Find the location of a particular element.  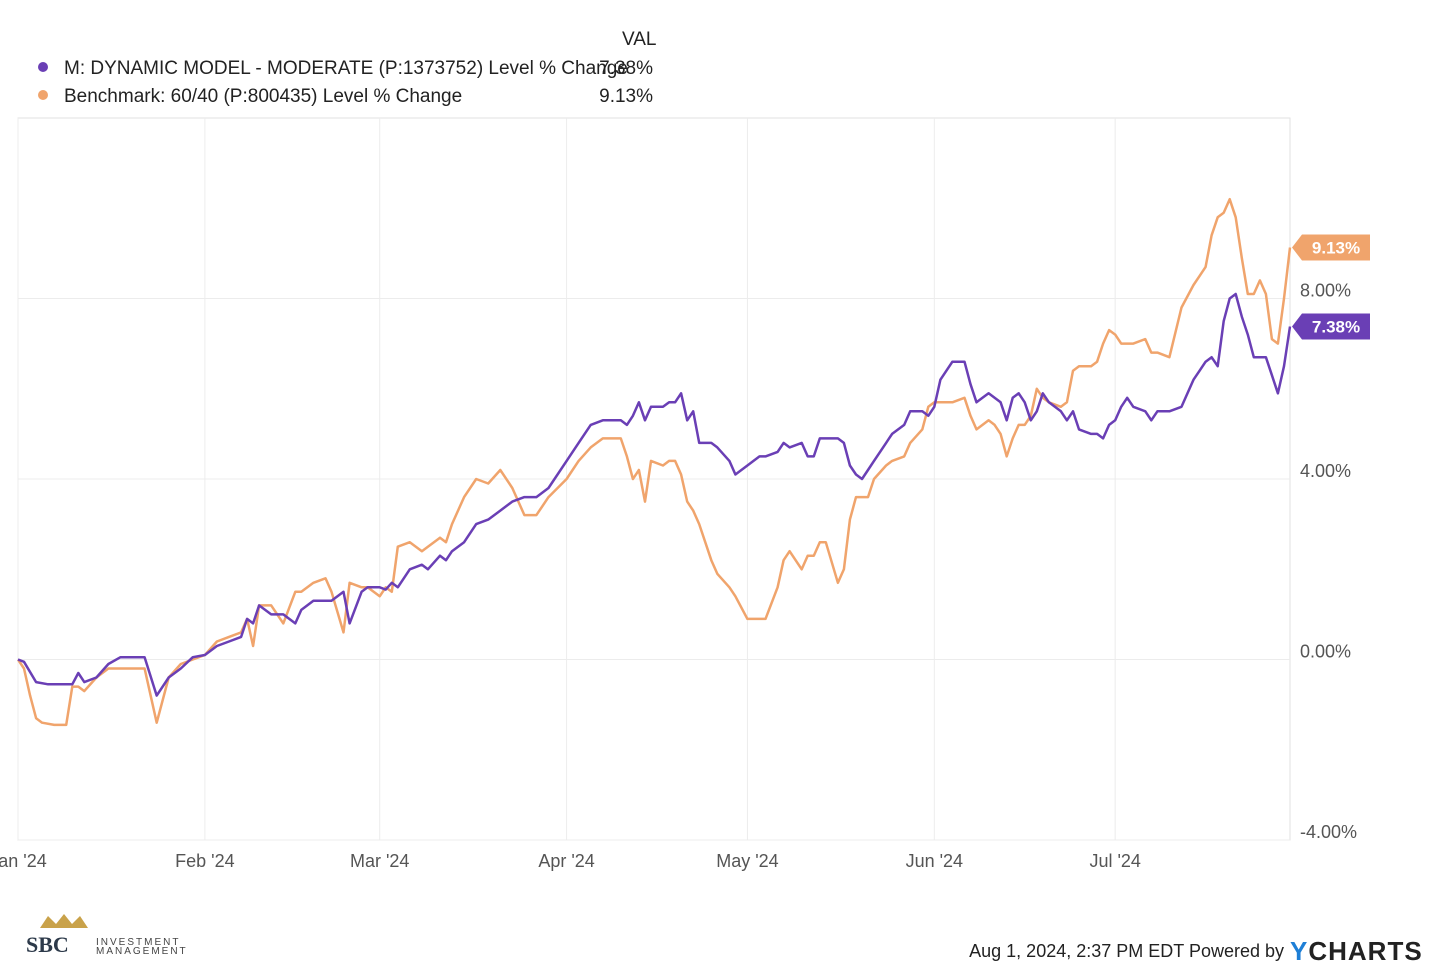

end-flag-benchmark: 9.13% is located at coordinates (1331, 247).